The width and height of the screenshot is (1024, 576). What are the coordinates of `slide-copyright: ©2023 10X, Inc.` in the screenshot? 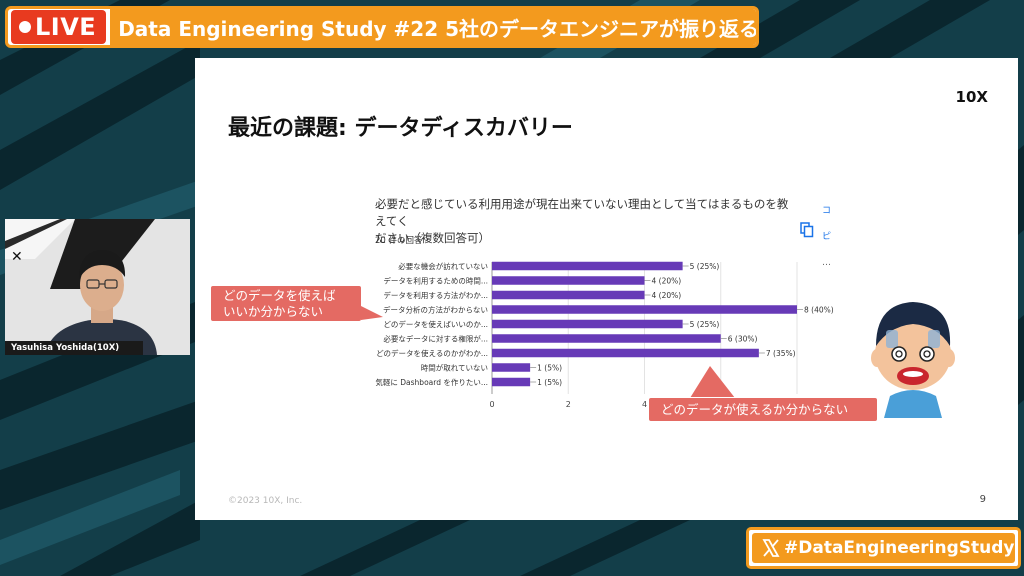 It's located at (265, 501).